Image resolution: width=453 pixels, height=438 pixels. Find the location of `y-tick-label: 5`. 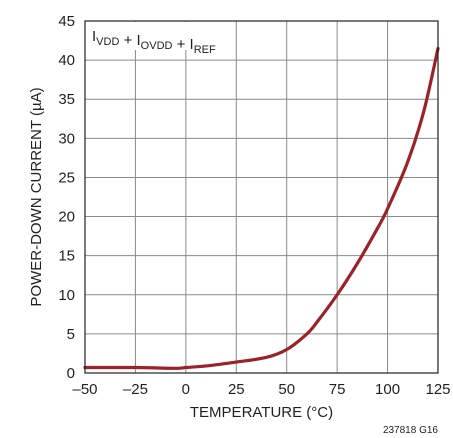

y-tick-label: 5 is located at coordinates (71, 334).